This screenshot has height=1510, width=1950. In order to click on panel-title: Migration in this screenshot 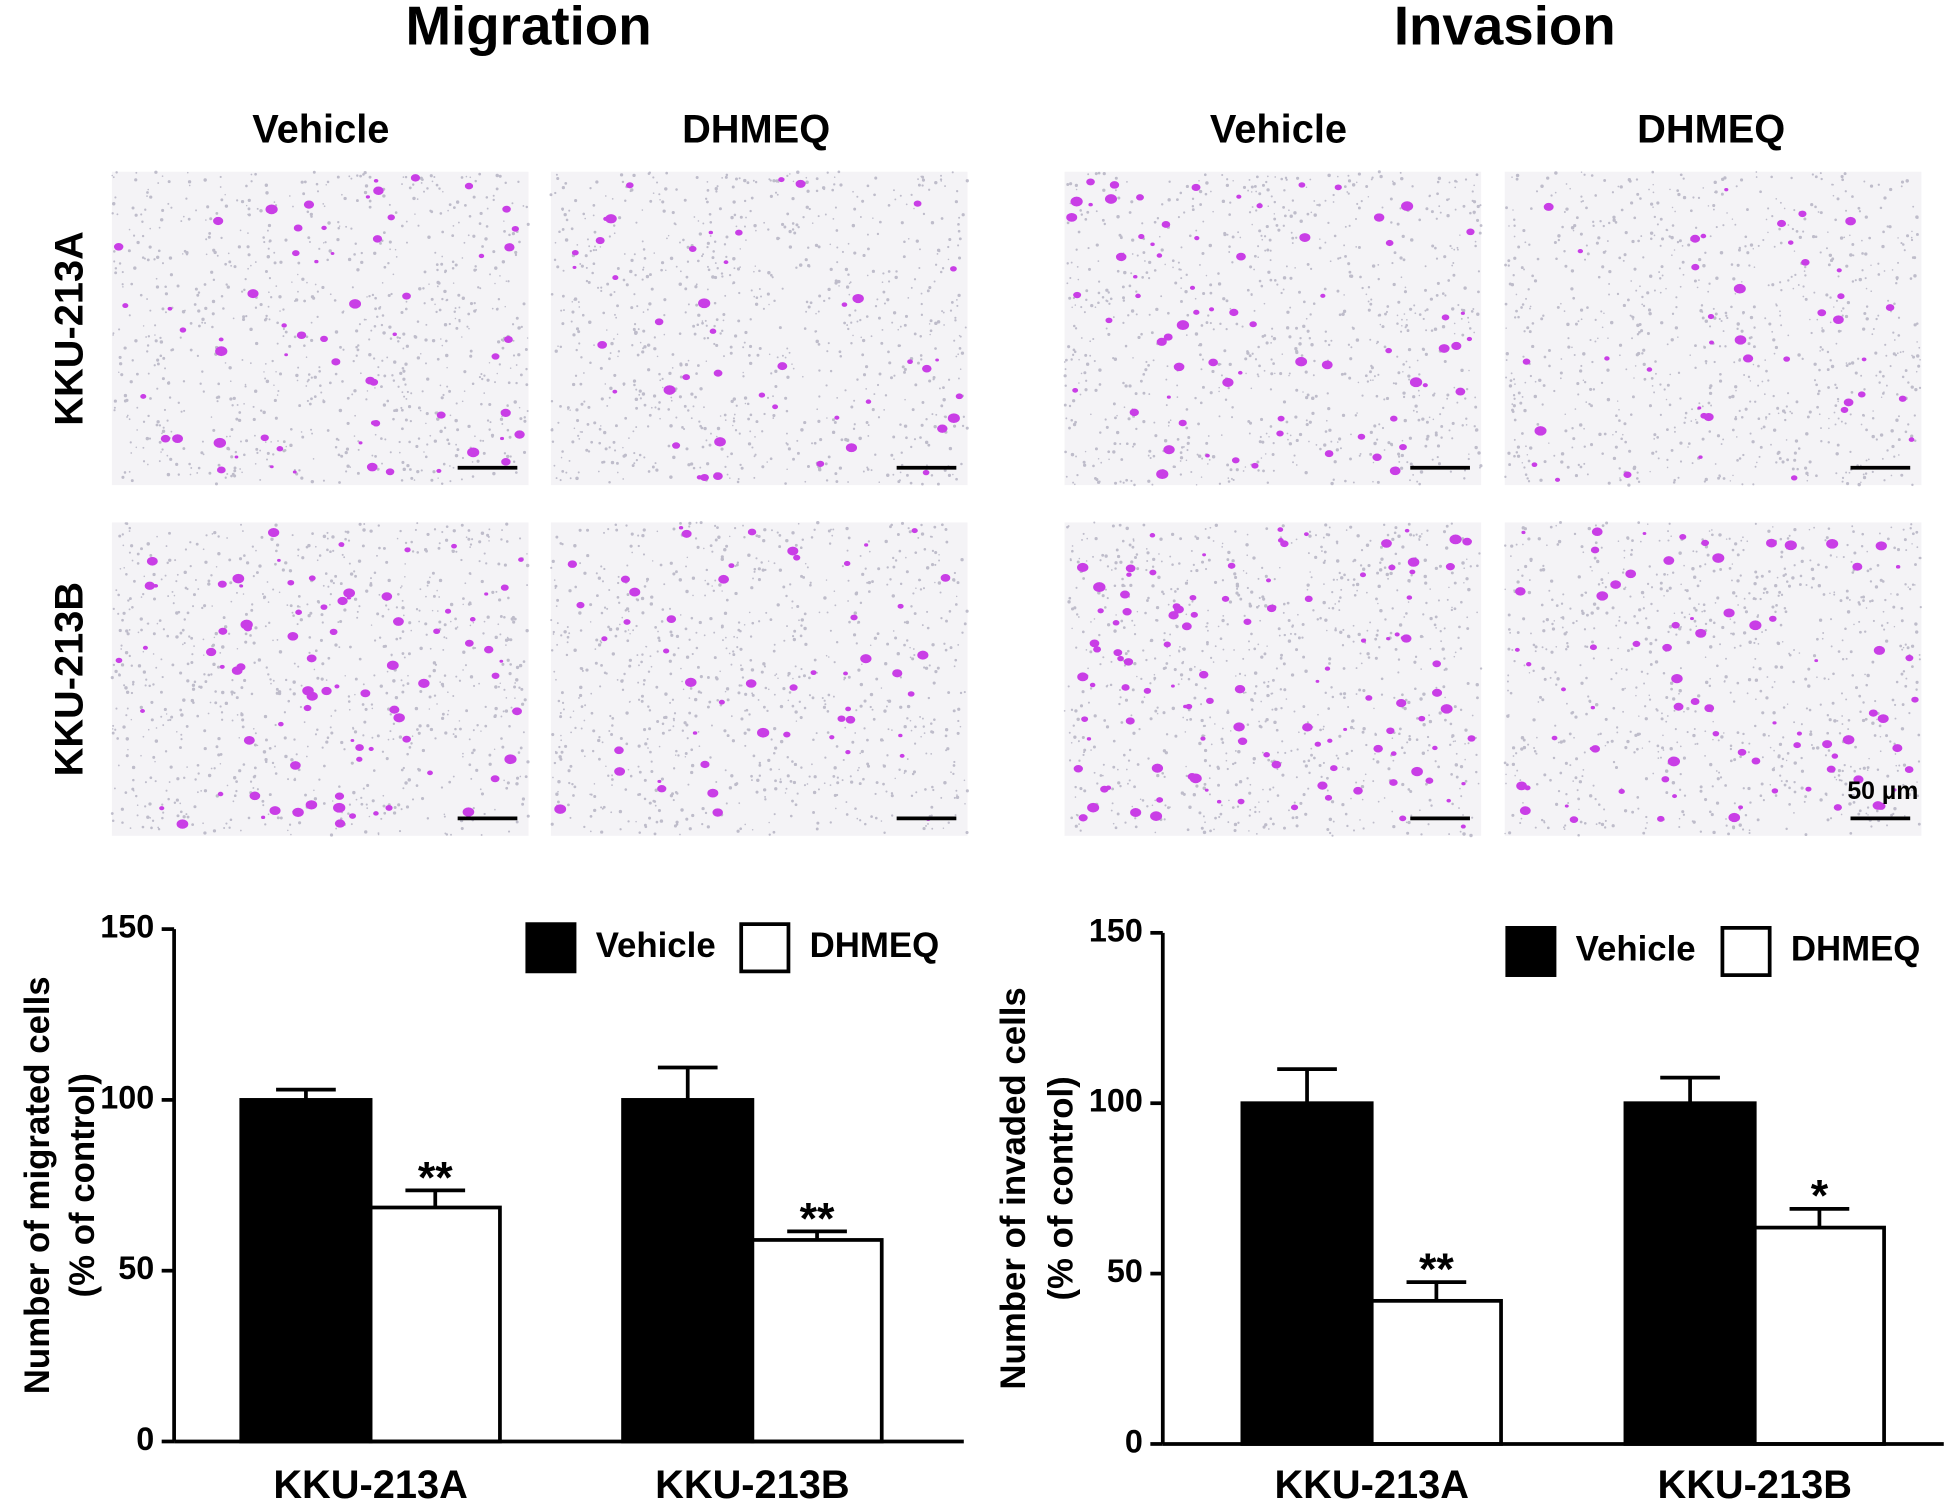, I will do `click(528, 28)`.